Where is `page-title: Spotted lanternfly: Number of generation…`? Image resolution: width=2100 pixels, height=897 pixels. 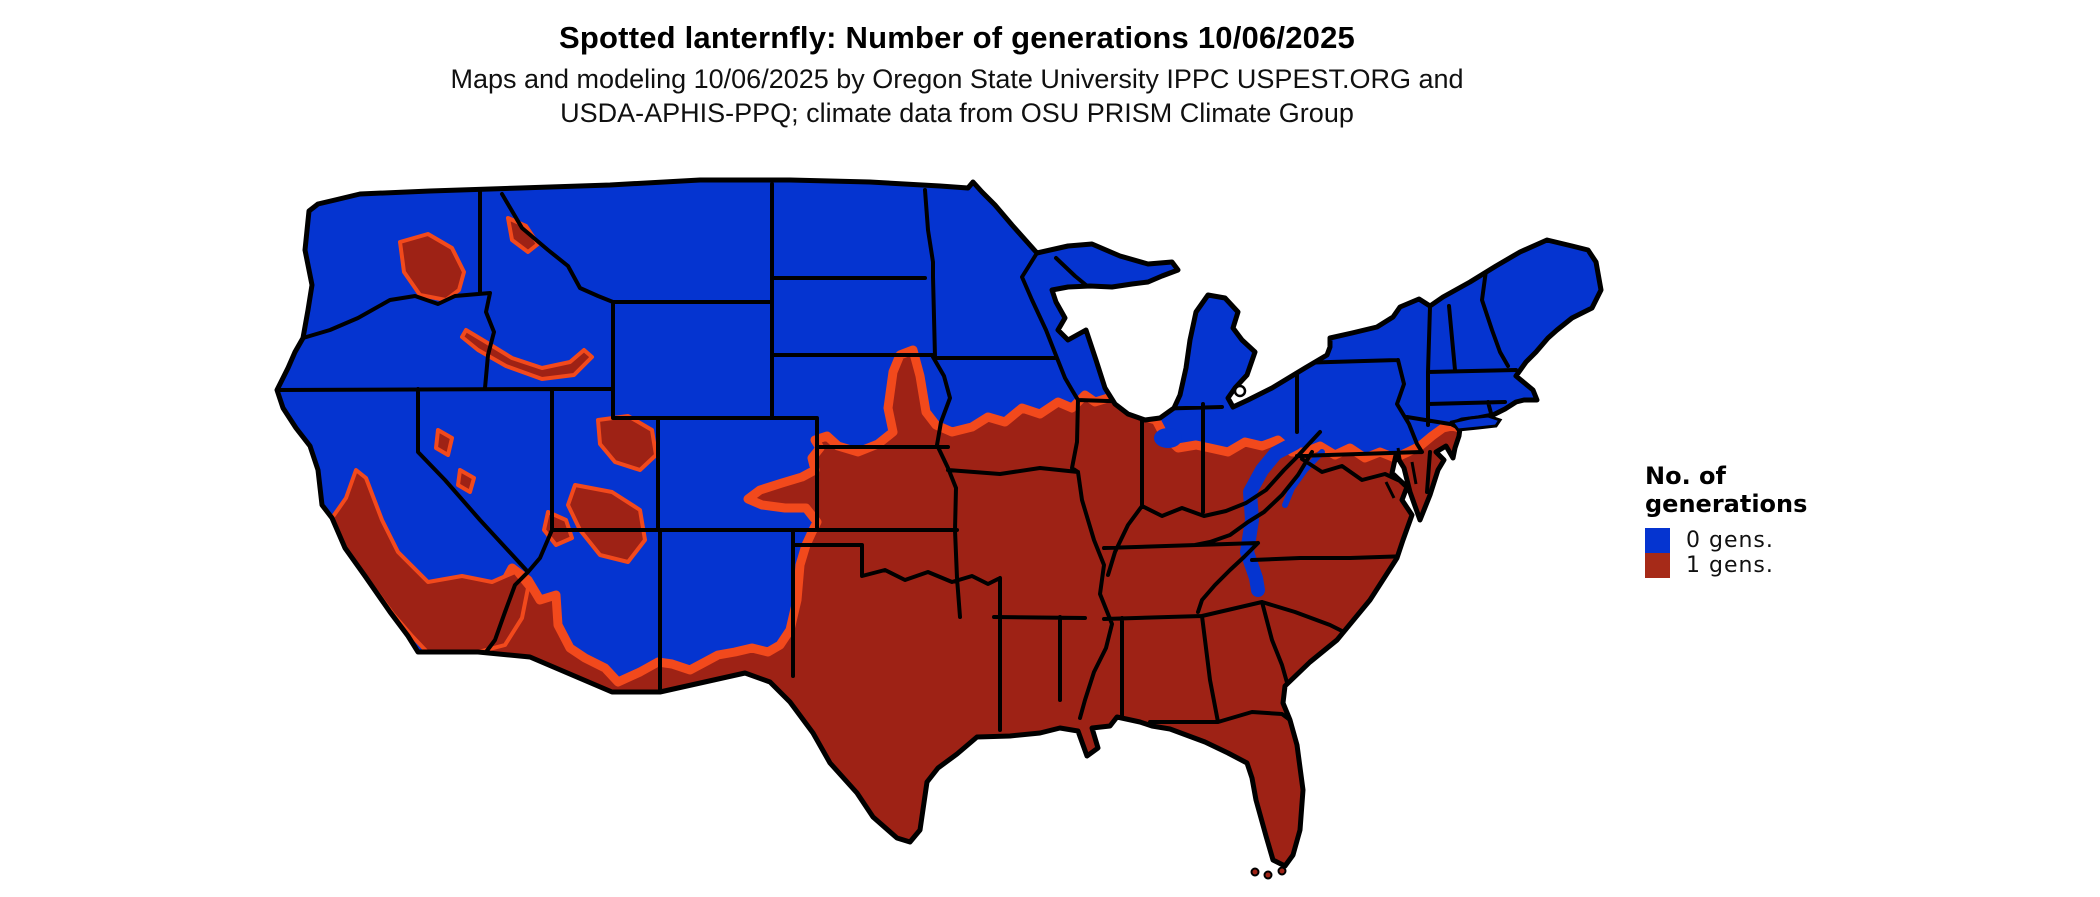 page-title: Spotted lanternfly: Number of generation… is located at coordinates (957, 37).